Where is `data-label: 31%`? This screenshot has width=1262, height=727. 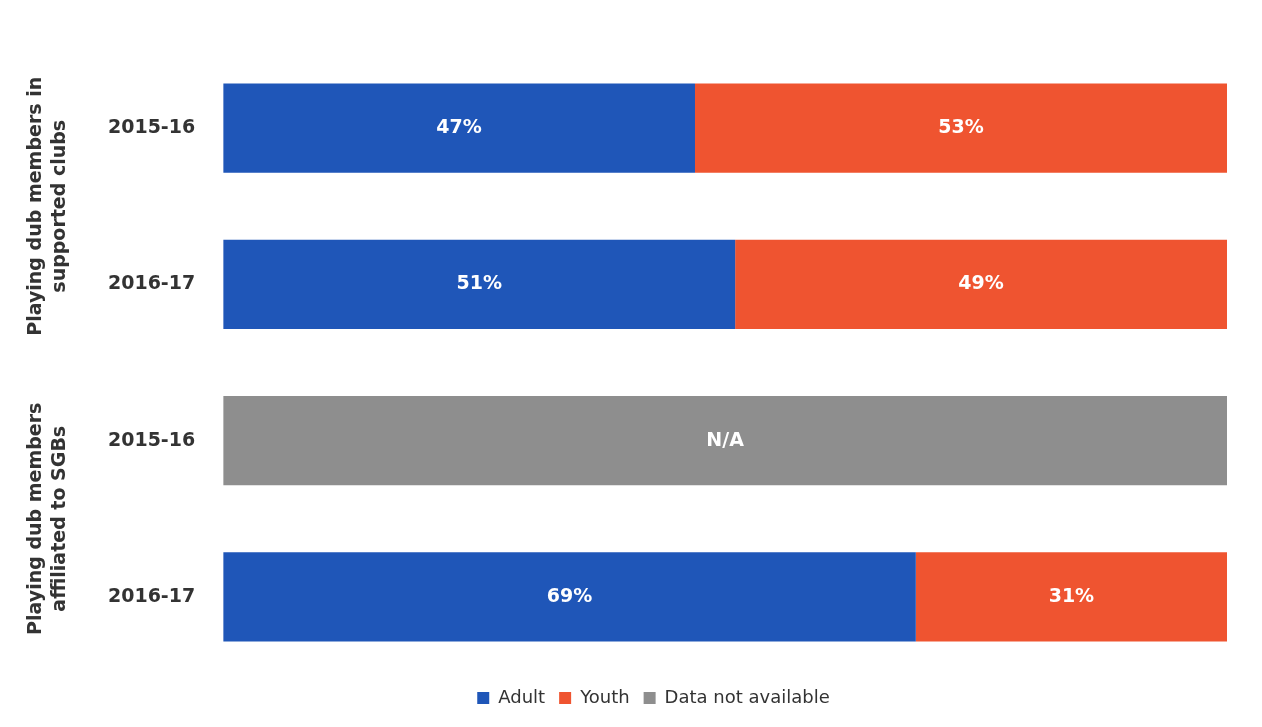 data-label: 31% is located at coordinates (1071, 594).